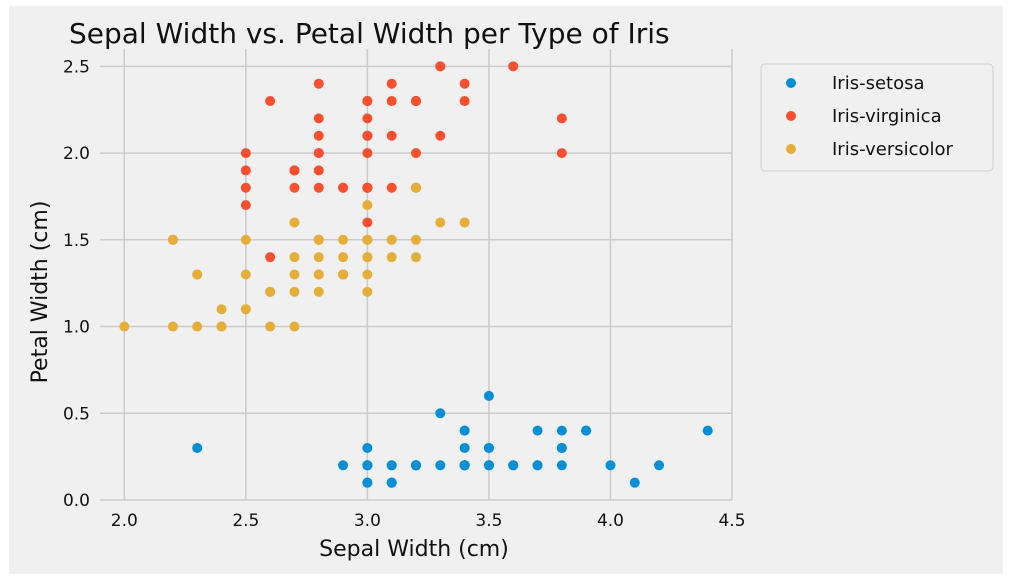  What do you see at coordinates (731, 521) in the screenshot?
I see `x-tick-label: 4.5` at bounding box center [731, 521].